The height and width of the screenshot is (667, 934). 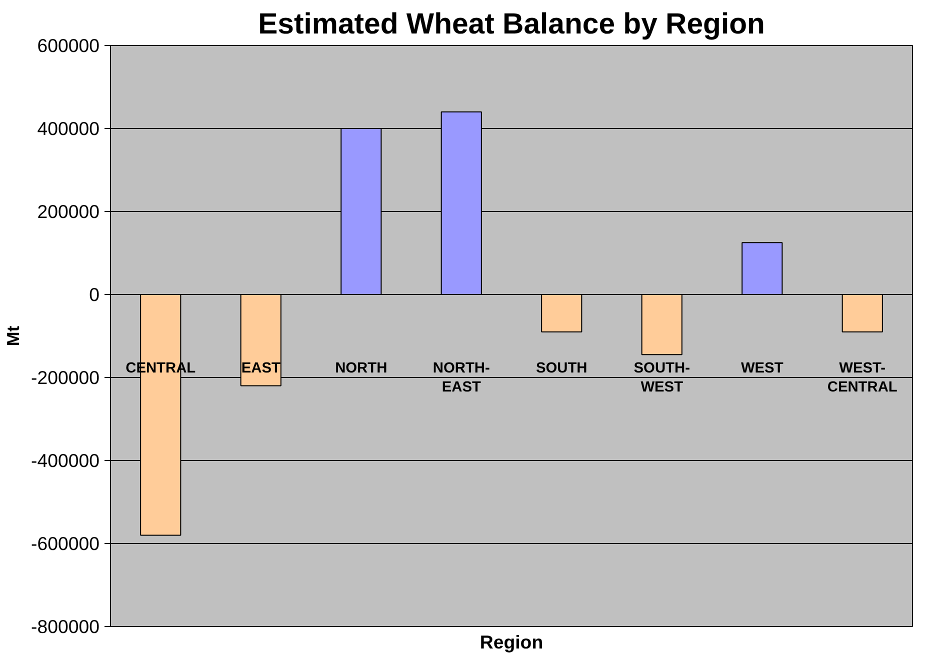 I want to click on x-axis-title: Region, so click(x=512, y=642).